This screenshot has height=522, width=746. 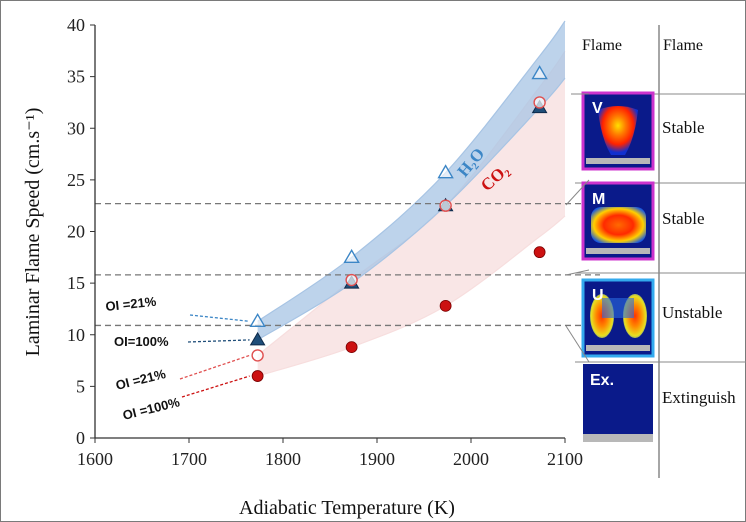 What do you see at coordinates (76, 25) in the screenshot?
I see `y-tick-label: 40` at bounding box center [76, 25].